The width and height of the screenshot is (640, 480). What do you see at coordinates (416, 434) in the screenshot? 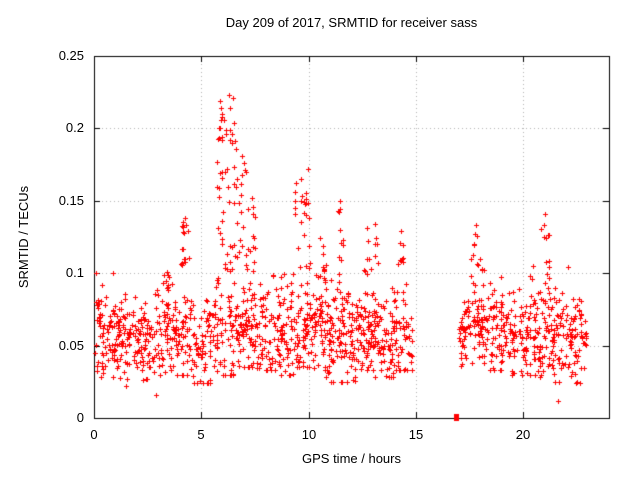
I see `x-tick-label: 15` at bounding box center [416, 434].